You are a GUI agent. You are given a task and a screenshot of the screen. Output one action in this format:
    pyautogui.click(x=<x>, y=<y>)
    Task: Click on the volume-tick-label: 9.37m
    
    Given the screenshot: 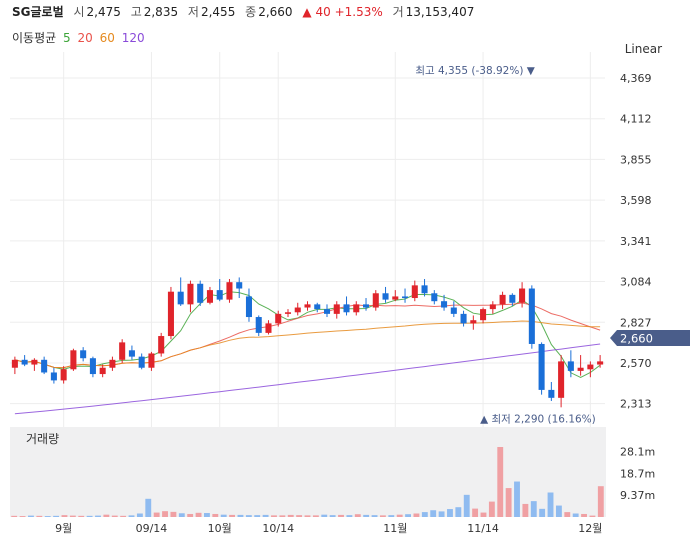 What is the action you would take?
    pyautogui.click(x=637, y=495)
    